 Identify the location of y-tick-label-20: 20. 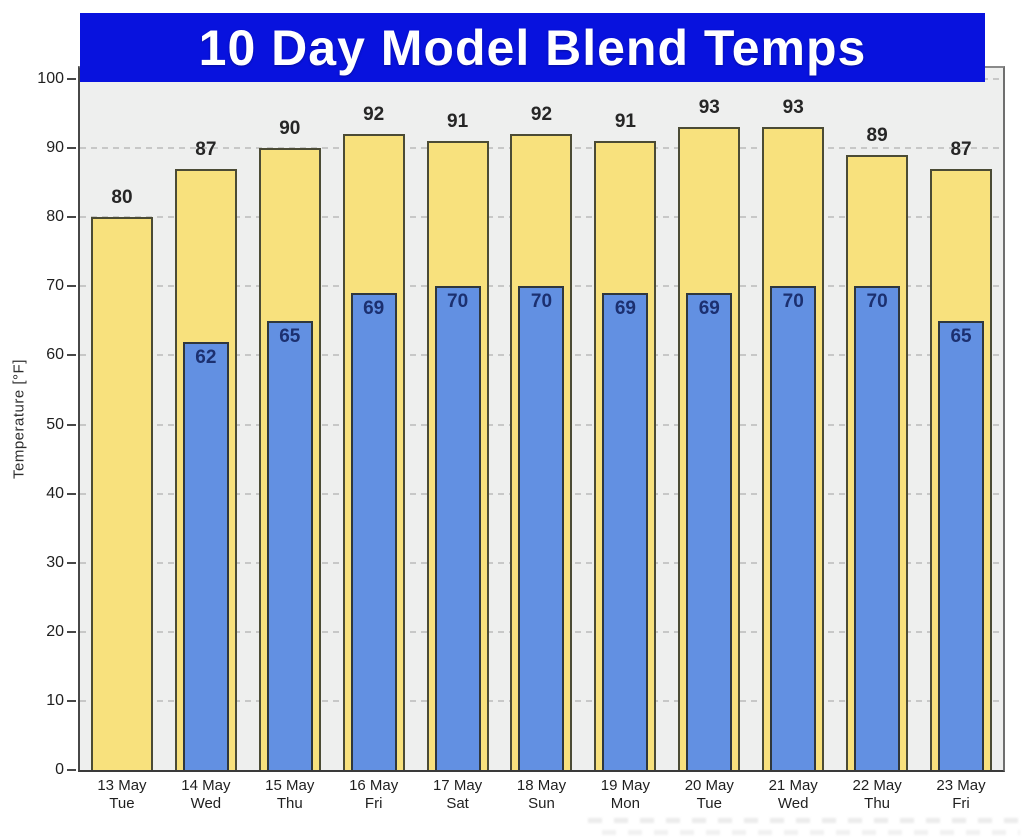
(55, 631).